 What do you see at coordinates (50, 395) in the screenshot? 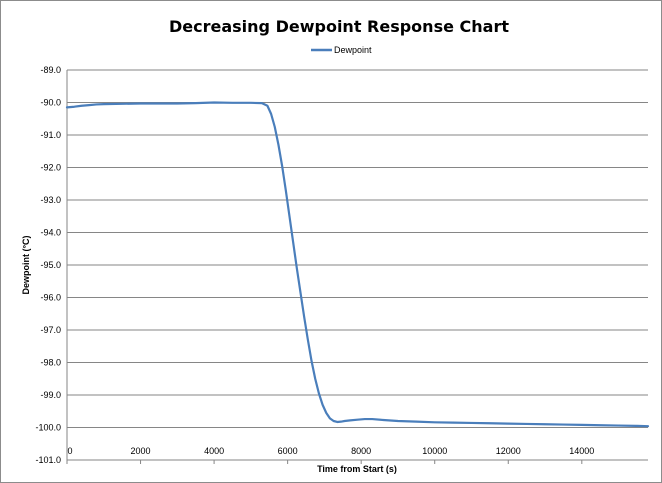
I see `y-tick-label: -99.0` at bounding box center [50, 395].